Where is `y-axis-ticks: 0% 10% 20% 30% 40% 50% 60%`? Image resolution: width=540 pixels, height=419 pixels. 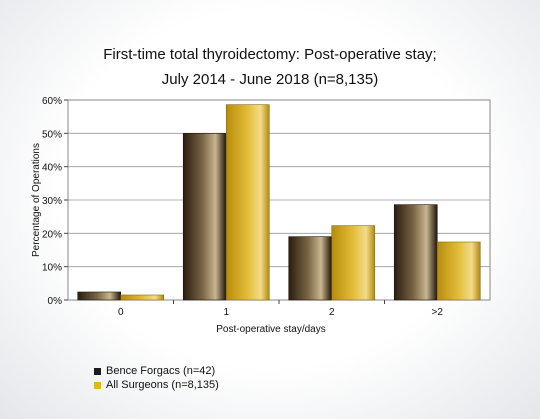 y-axis-ticks: 0% 10% 20% 30% 40% 50% 60% is located at coordinates (55, 201).